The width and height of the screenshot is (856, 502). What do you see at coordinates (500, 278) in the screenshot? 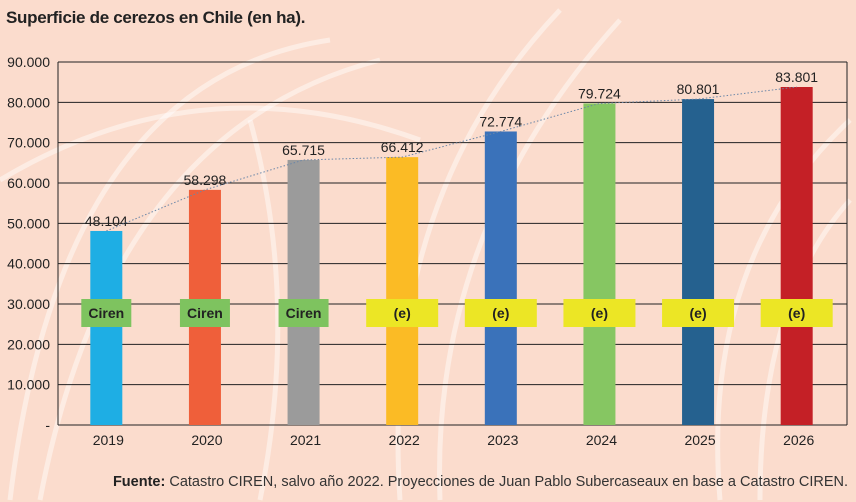
I see `bar-2023` at bounding box center [500, 278].